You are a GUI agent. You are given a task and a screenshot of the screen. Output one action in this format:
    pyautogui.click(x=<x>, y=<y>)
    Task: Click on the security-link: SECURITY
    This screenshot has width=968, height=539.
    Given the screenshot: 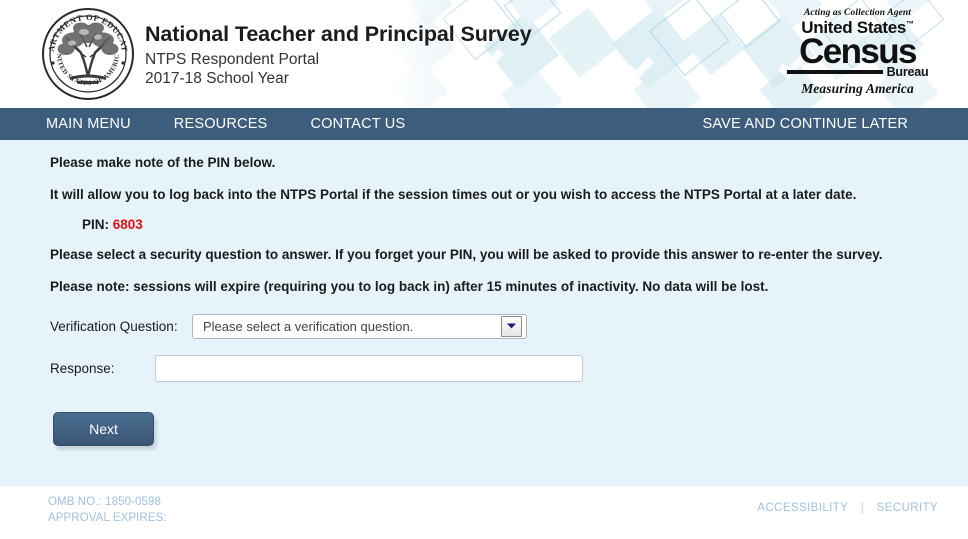 What is the action you would take?
    pyautogui.click(x=907, y=508)
    